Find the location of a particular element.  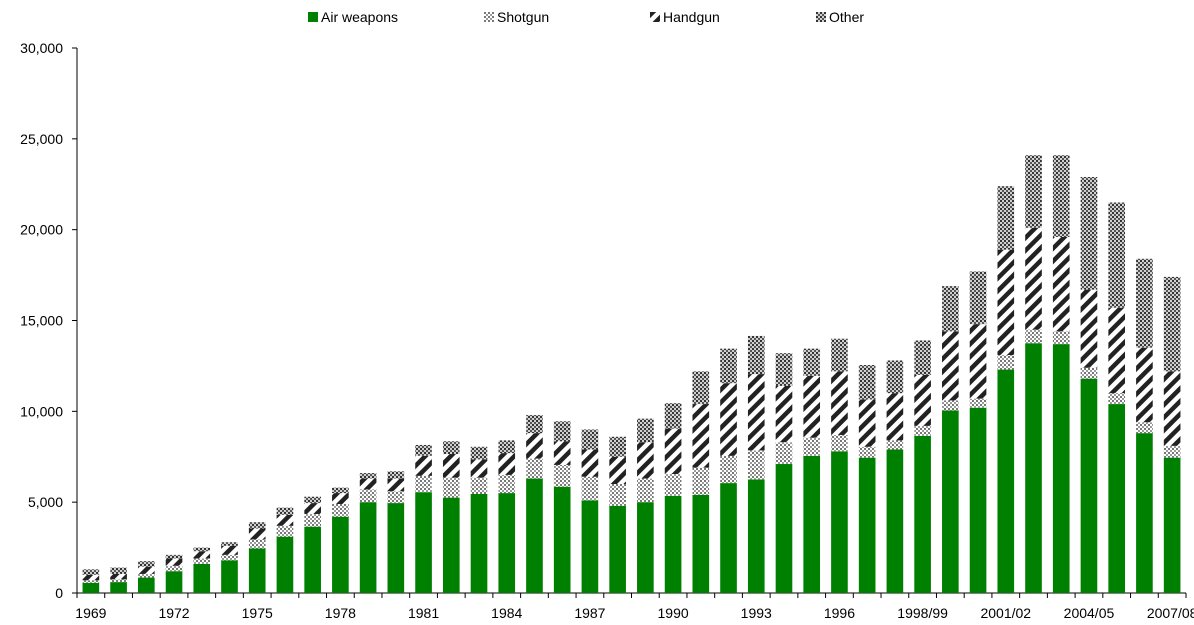

bar-stack-1972 is located at coordinates (174, 573).